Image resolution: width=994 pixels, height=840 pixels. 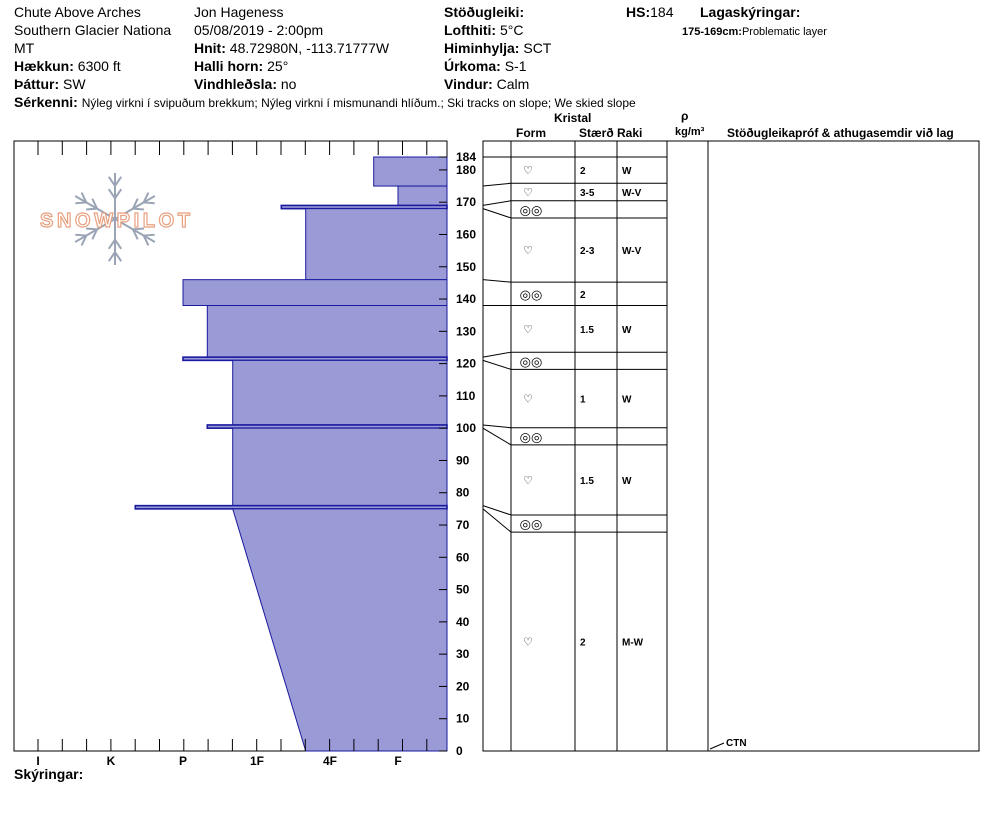 What do you see at coordinates (291, 48) in the screenshot?
I see `coords: Hnit: 48.72980N, -113.71777W` at bounding box center [291, 48].